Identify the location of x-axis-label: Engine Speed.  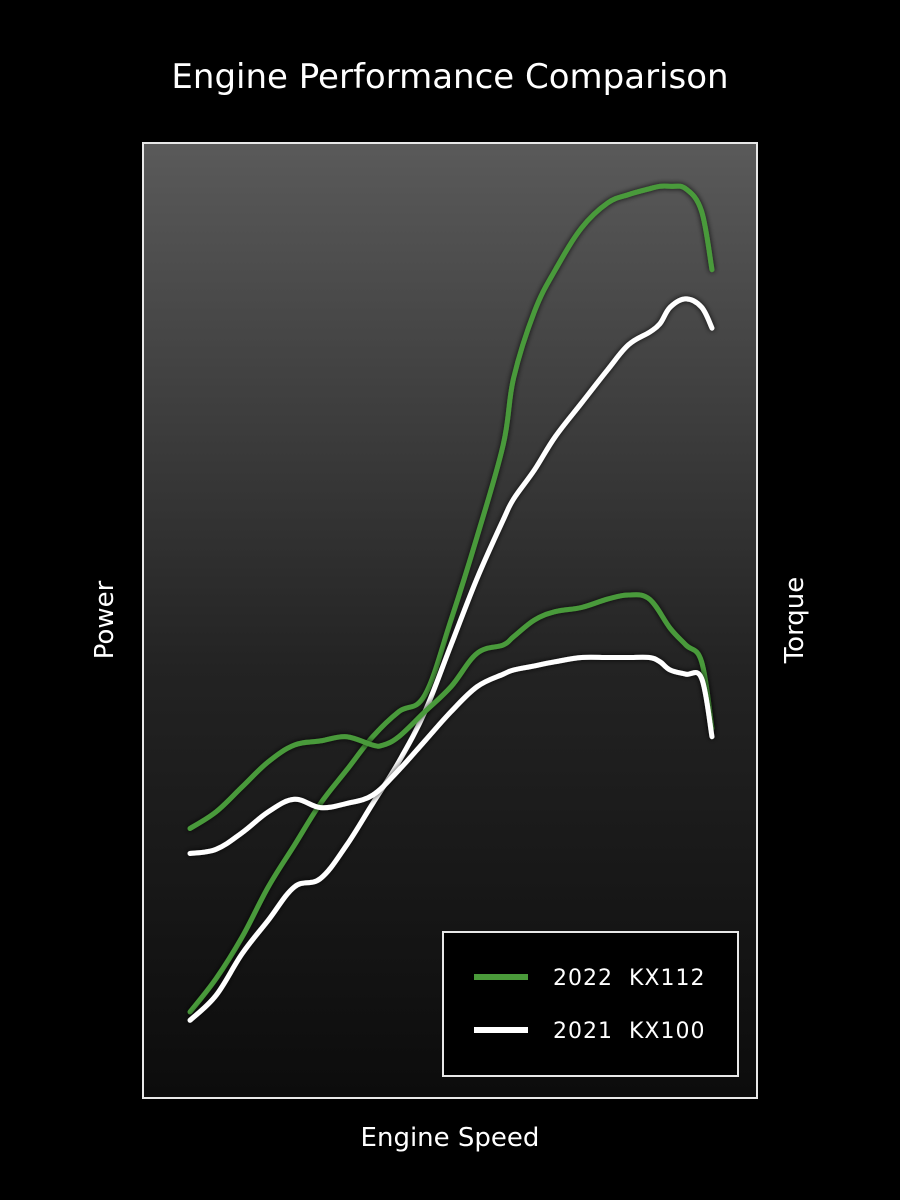
(450, 1138).